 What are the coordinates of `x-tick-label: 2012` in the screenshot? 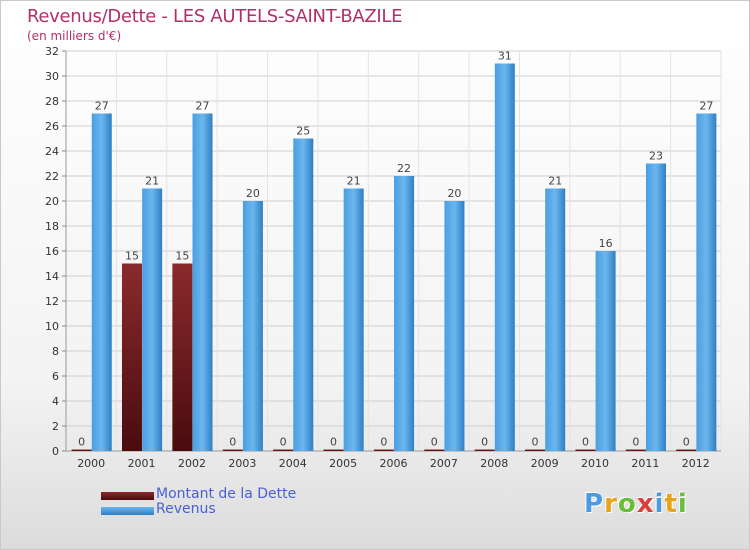 It's located at (696, 463).